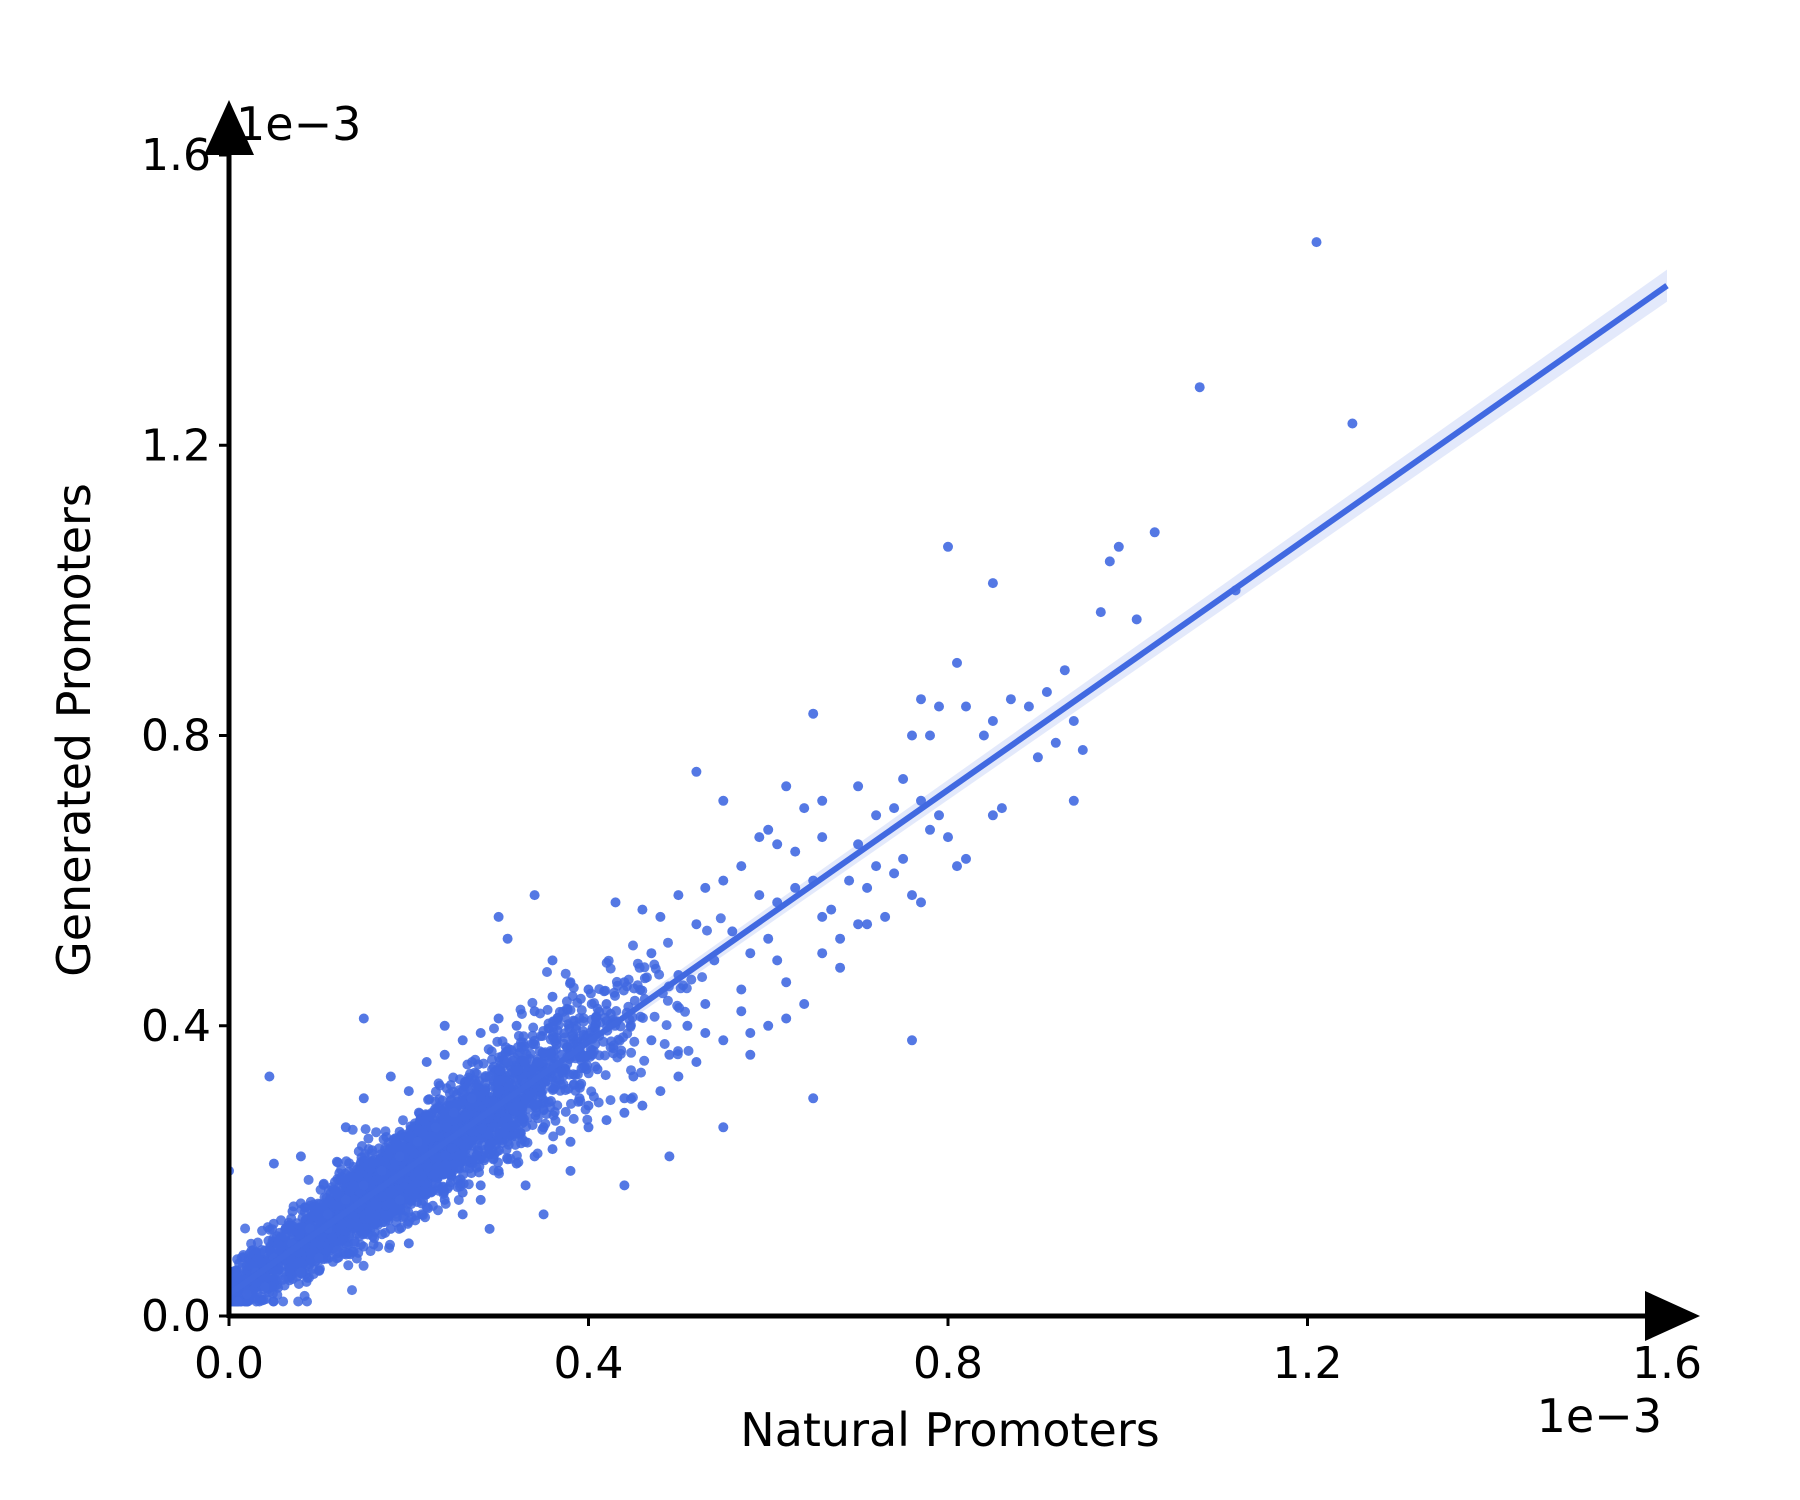 The image size is (1800, 1500). I want to click on x-tick-label: 0.4, so click(589, 1363).